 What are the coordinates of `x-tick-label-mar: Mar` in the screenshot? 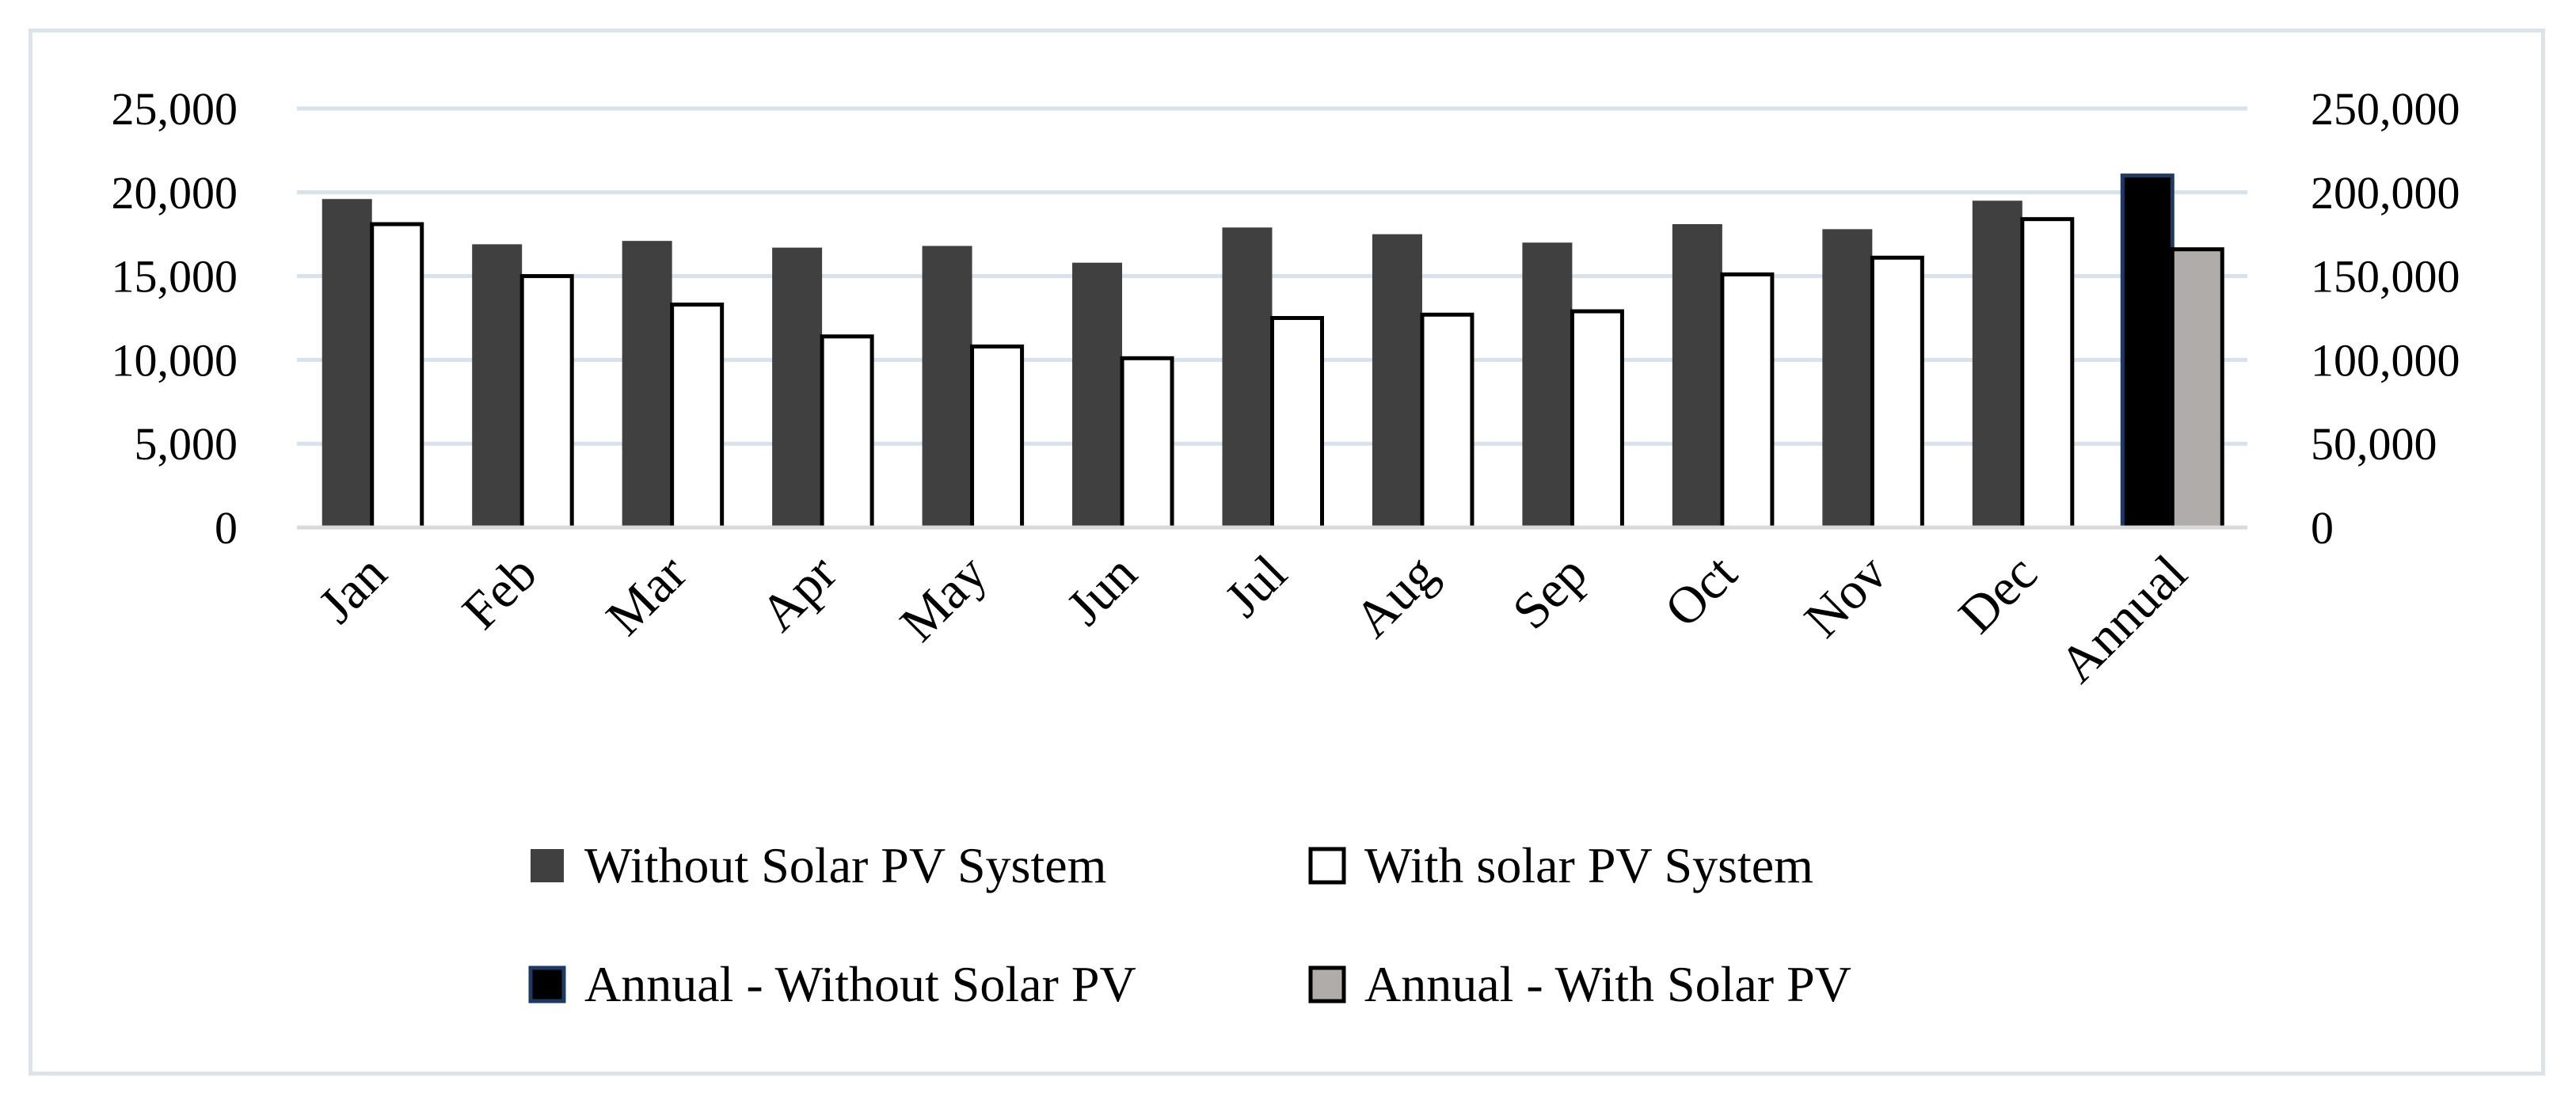 It's located at (646, 595).